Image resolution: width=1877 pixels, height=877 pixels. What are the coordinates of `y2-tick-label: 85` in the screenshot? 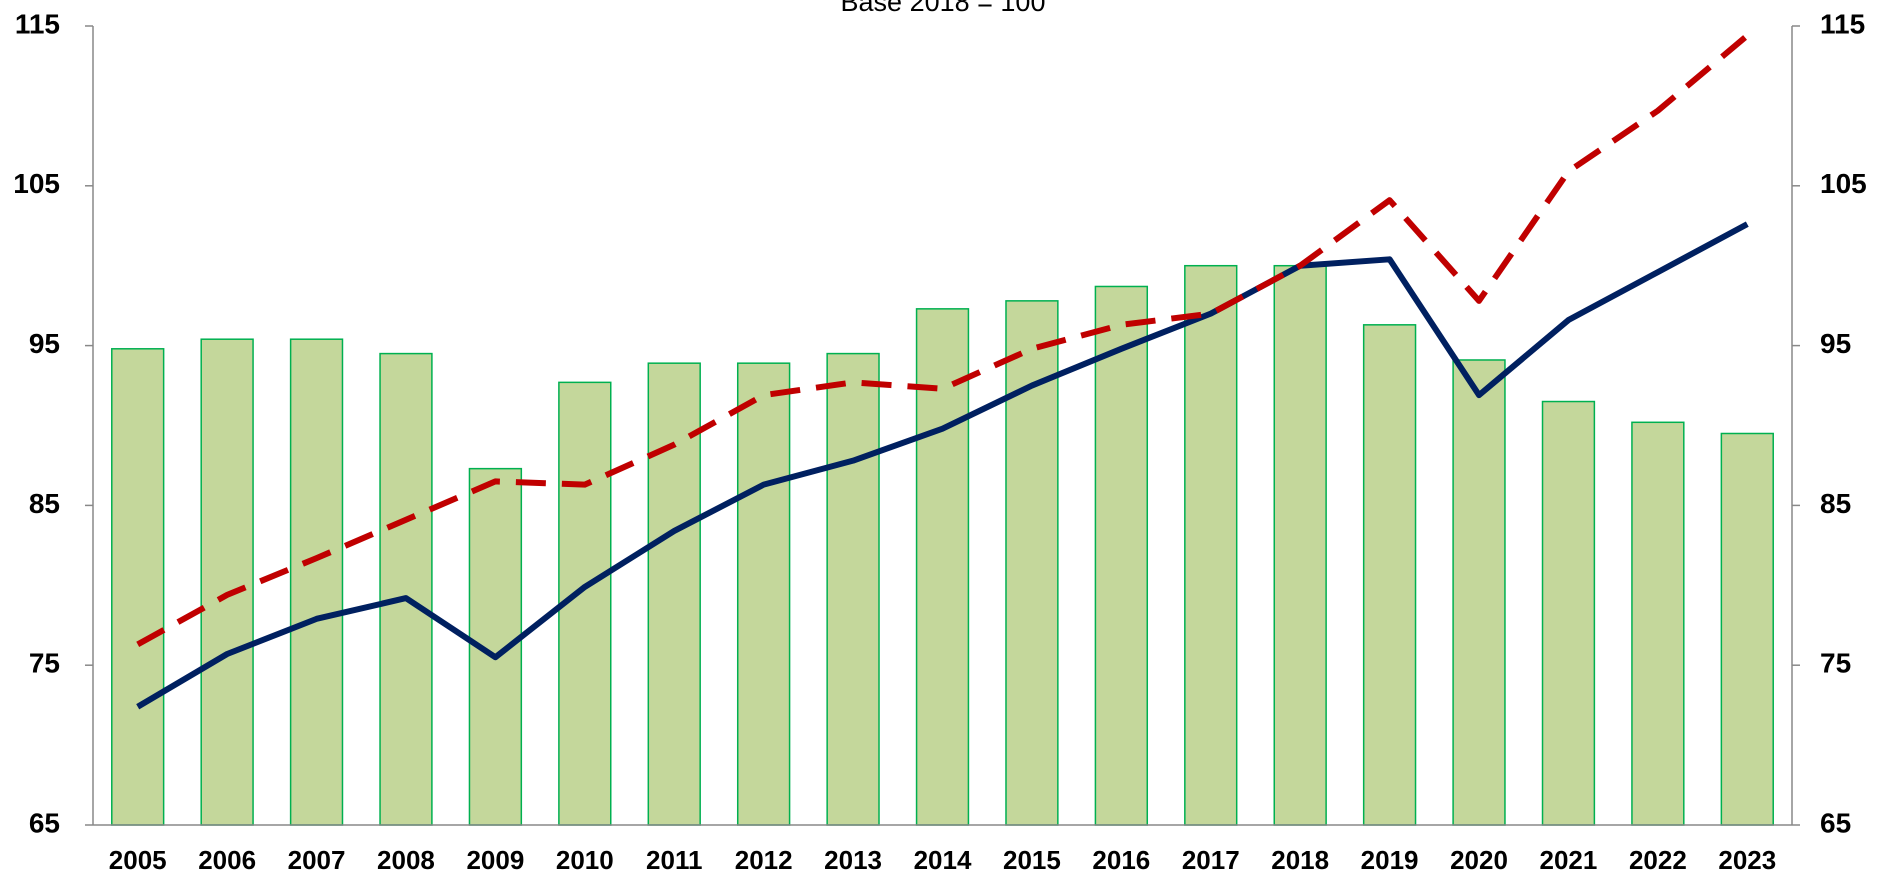 It's located at (1835, 503).